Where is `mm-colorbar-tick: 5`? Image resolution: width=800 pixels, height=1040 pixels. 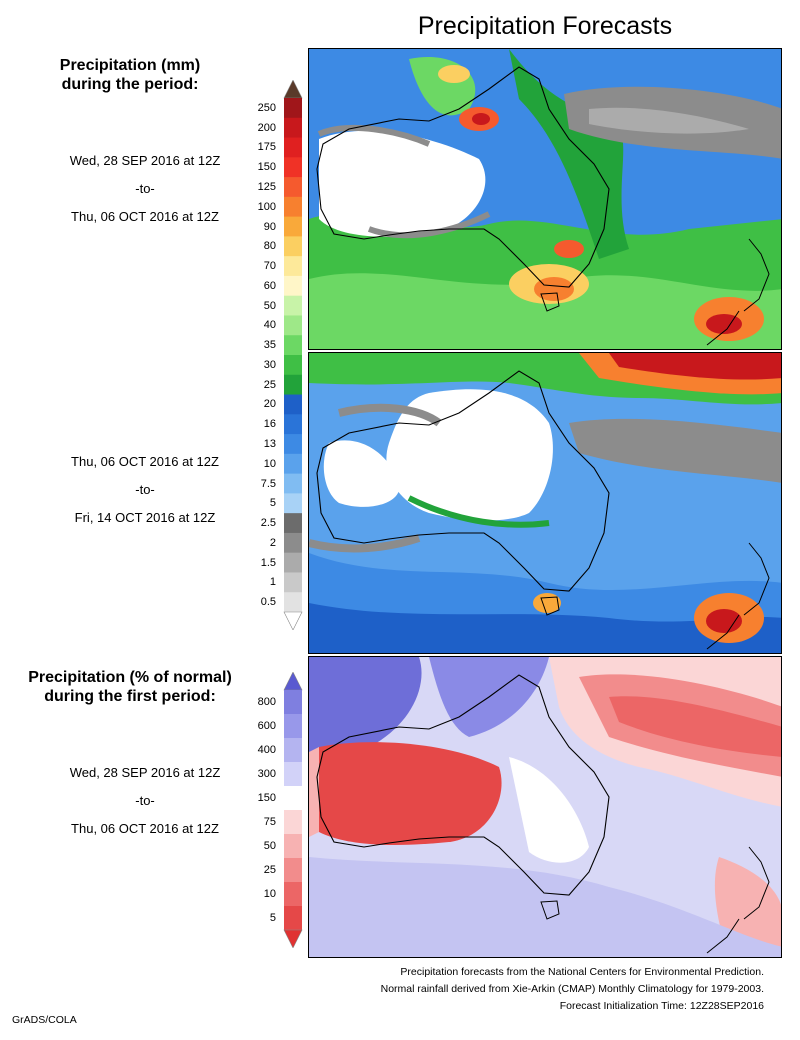
mm-colorbar-tick: 5 is located at coordinates (272, 503).